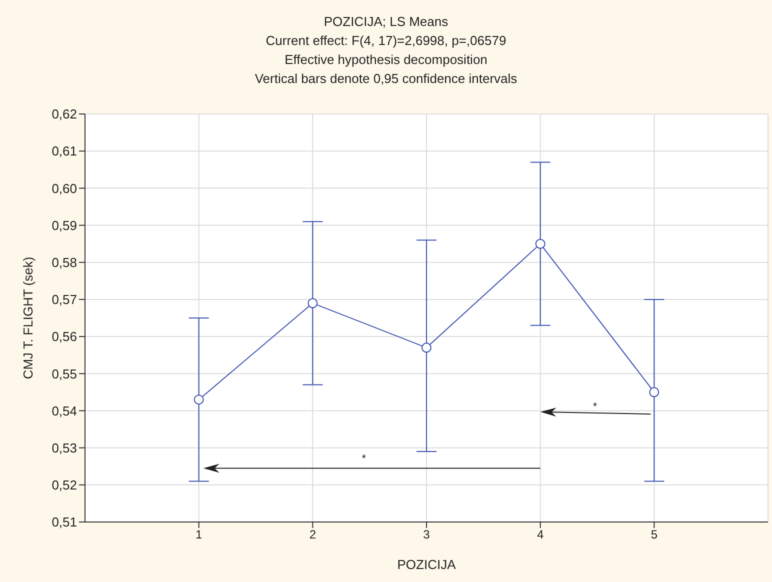 This screenshot has width=772, height=582. I want to click on y-tick-label: 0,55, so click(64, 374).